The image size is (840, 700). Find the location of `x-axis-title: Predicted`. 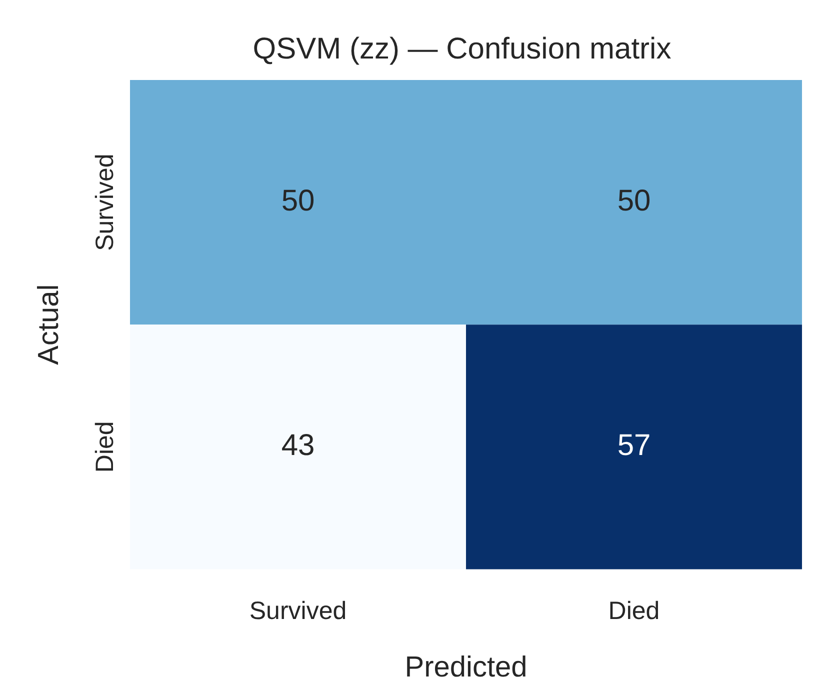

x-axis-title: Predicted is located at coordinates (466, 668).